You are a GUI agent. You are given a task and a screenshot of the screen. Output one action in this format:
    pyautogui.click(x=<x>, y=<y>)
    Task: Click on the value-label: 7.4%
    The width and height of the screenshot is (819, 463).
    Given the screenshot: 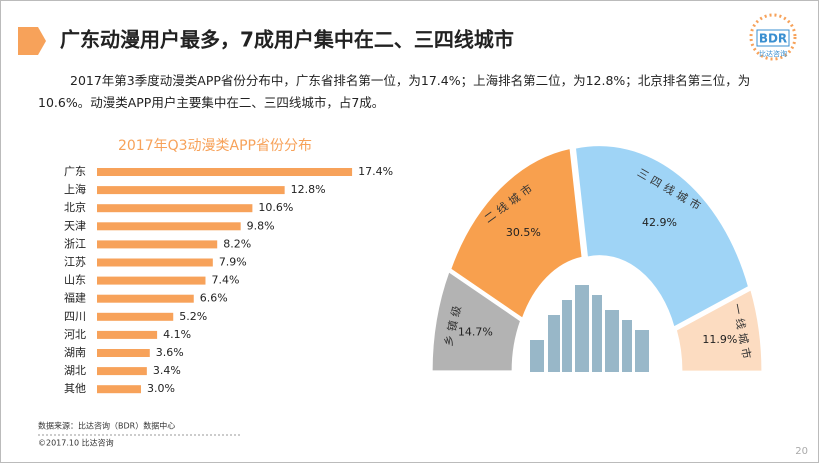 What is the action you would take?
    pyautogui.click(x=225, y=280)
    